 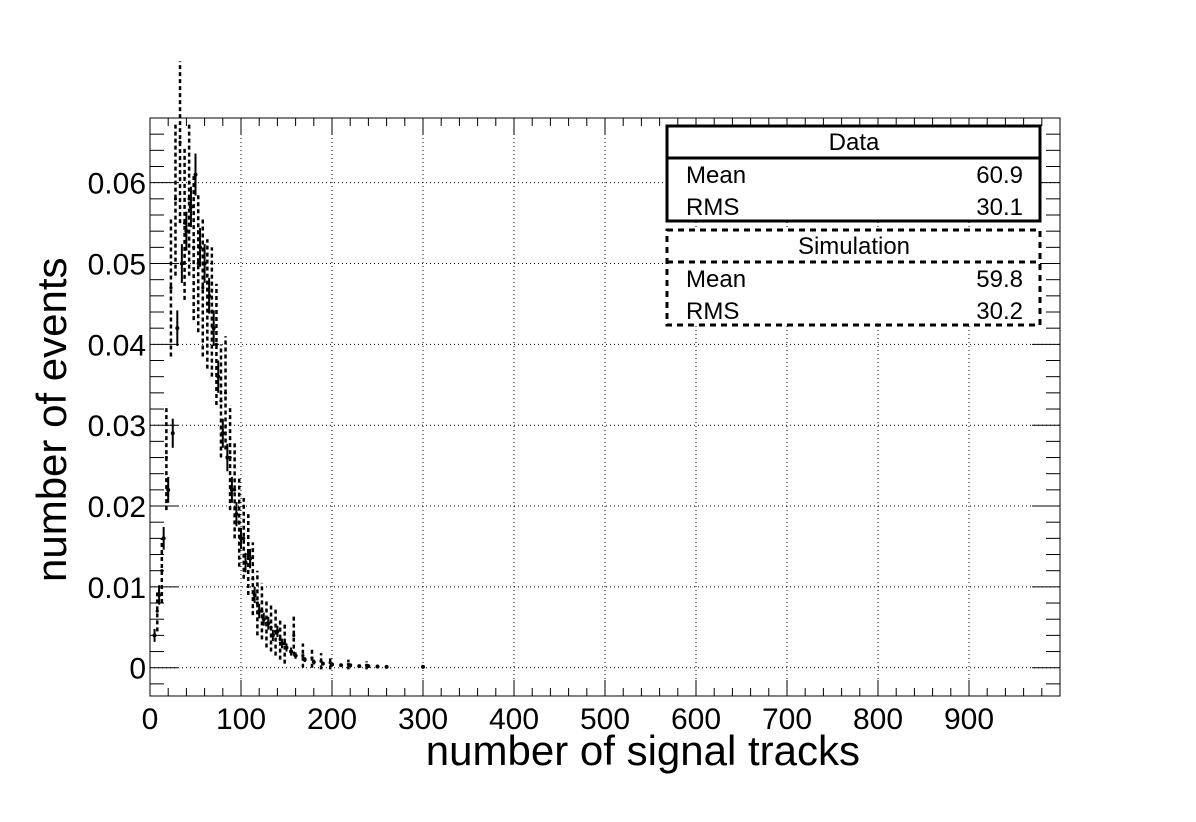 I want to click on y-tick-label: 0.04, so click(x=117, y=345).